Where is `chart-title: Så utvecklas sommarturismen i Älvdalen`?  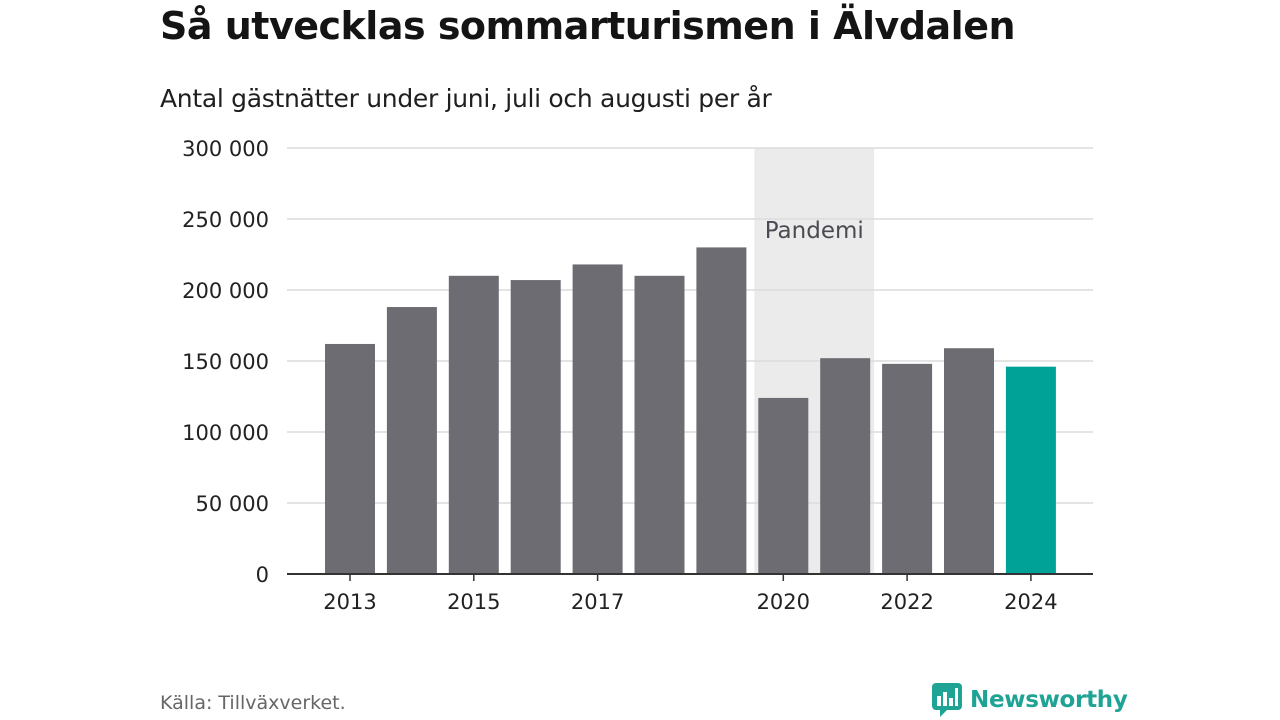
chart-title: Så utvecklas sommarturismen i Älvdalen is located at coordinates (588, 26).